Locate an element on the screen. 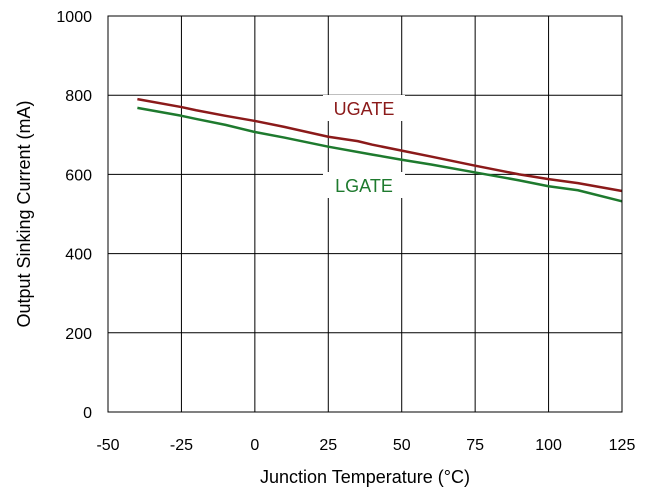 This screenshot has height=494, width=657. x-tick-label: 50 is located at coordinates (402, 445).